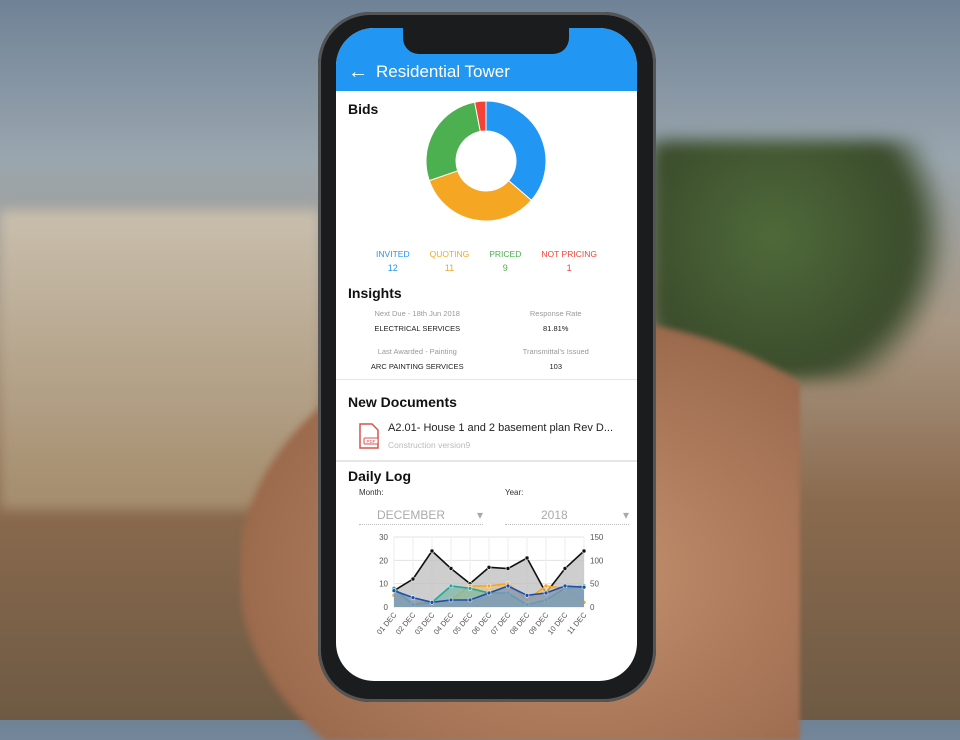 Image resolution: width=960 pixels, height=740 pixels. I want to click on insight-item: Transmittal's Issued 103, so click(556, 359).